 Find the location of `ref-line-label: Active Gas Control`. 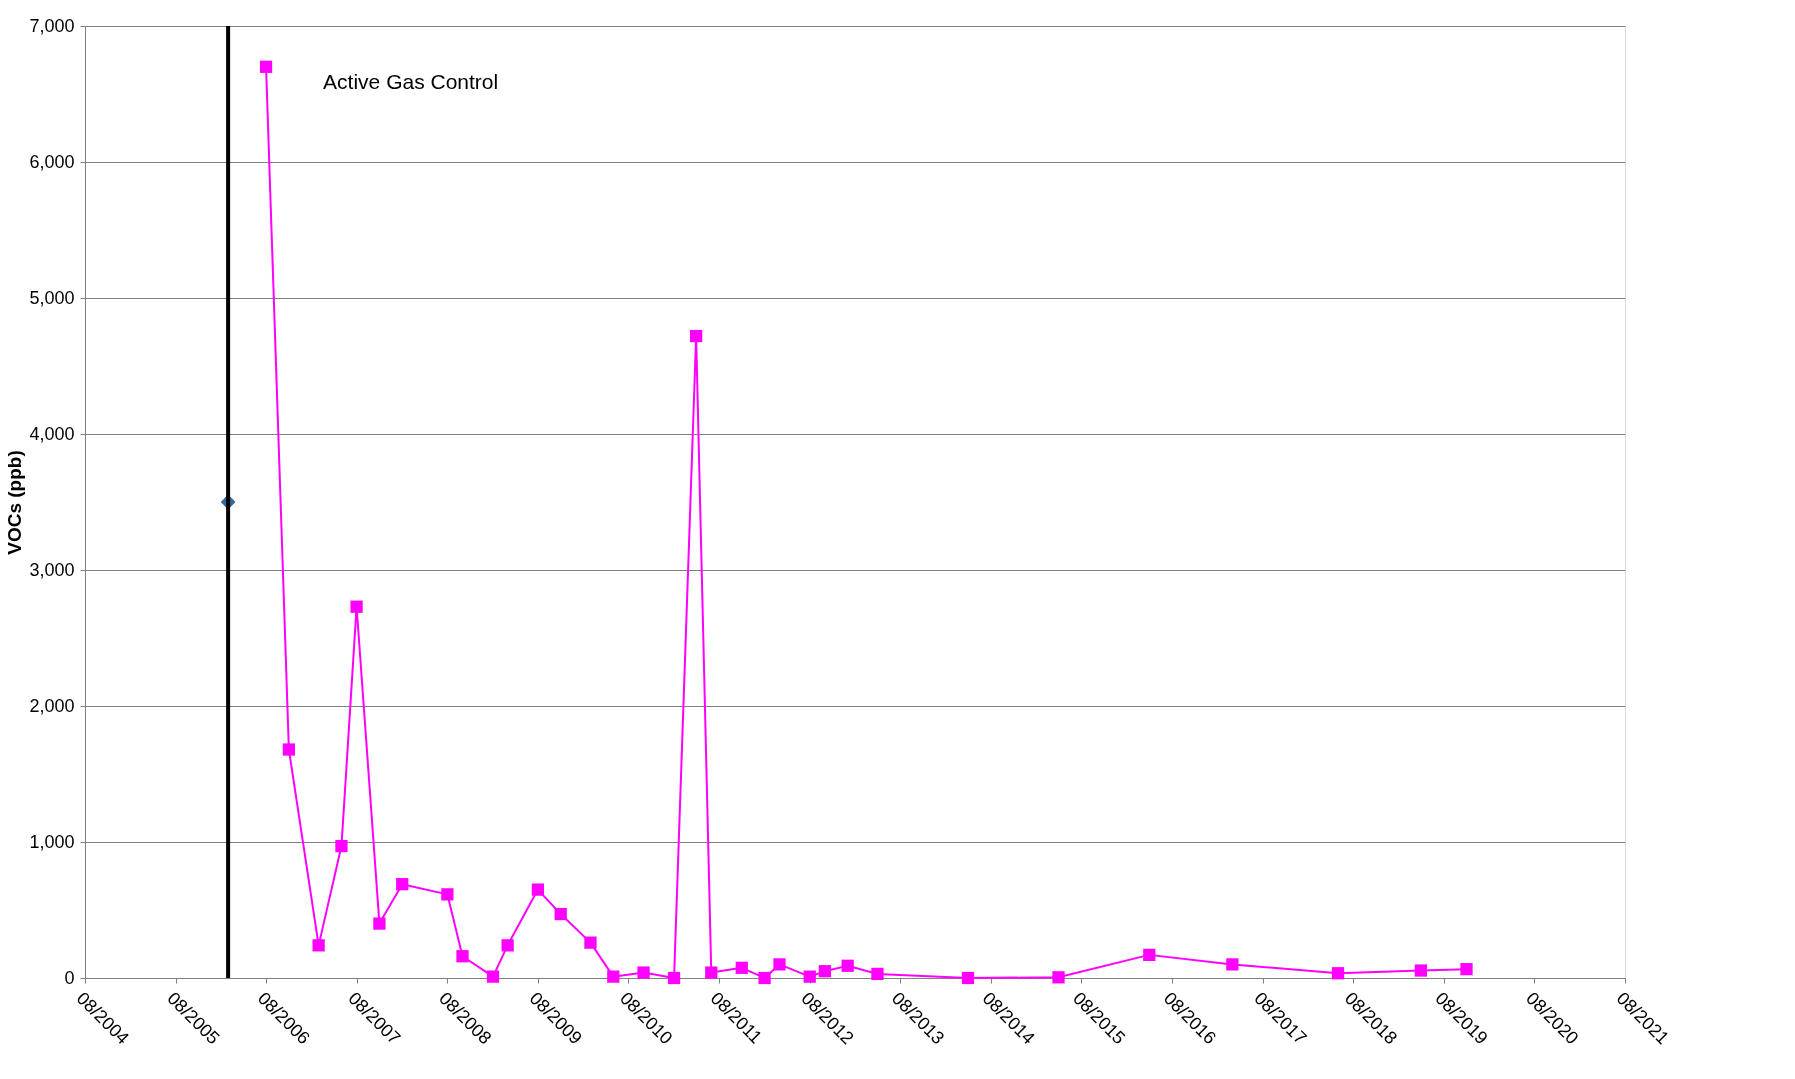

ref-line-label: Active Gas Control is located at coordinates (411, 81).